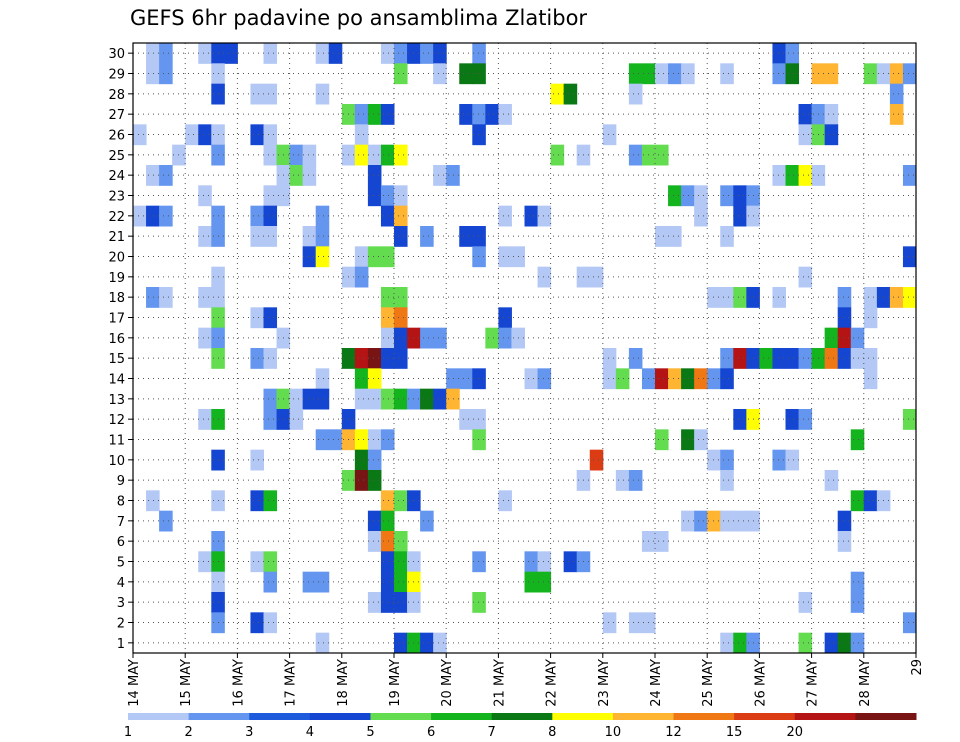 This screenshot has height=742, width=960. What do you see at coordinates (121, 624) in the screenshot?
I see `y-tick-label: 2` at bounding box center [121, 624].